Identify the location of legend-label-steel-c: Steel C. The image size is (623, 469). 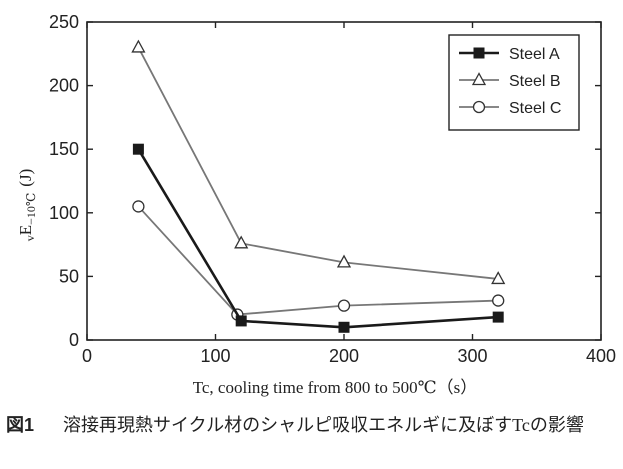
(535, 108).